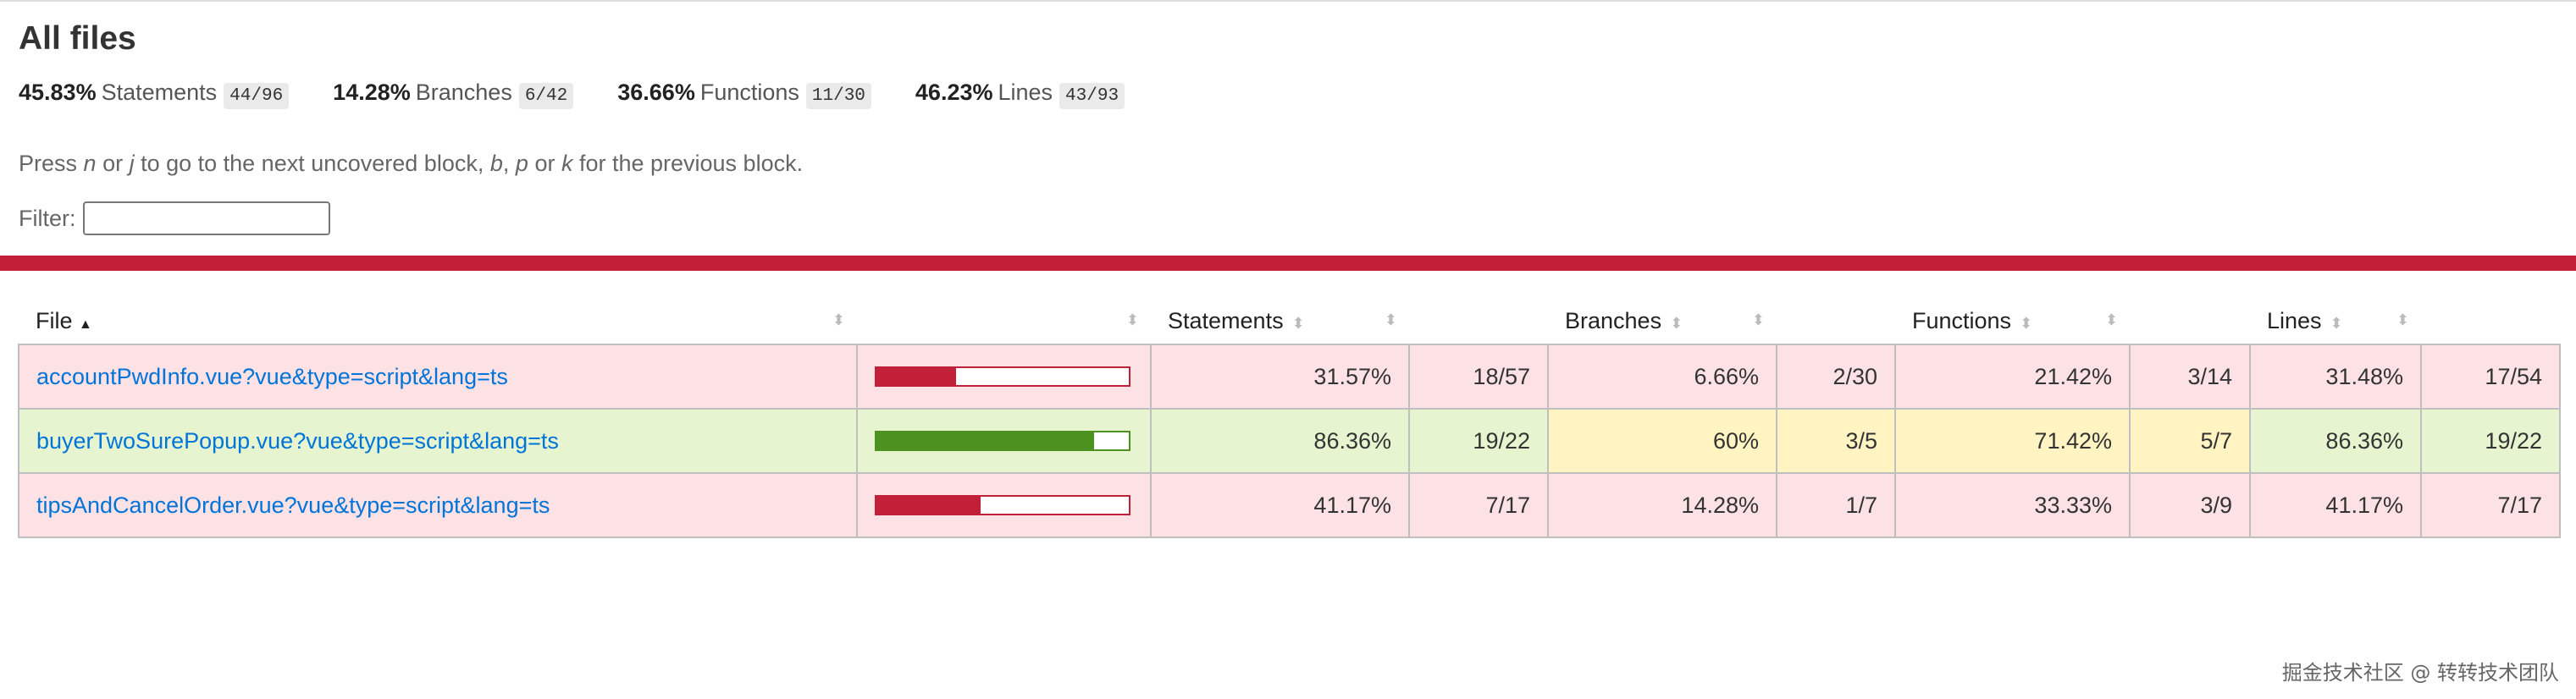 The image size is (2576, 699). I want to click on header-statements: Statements ⬍ ⬍, so click(1283, 320).